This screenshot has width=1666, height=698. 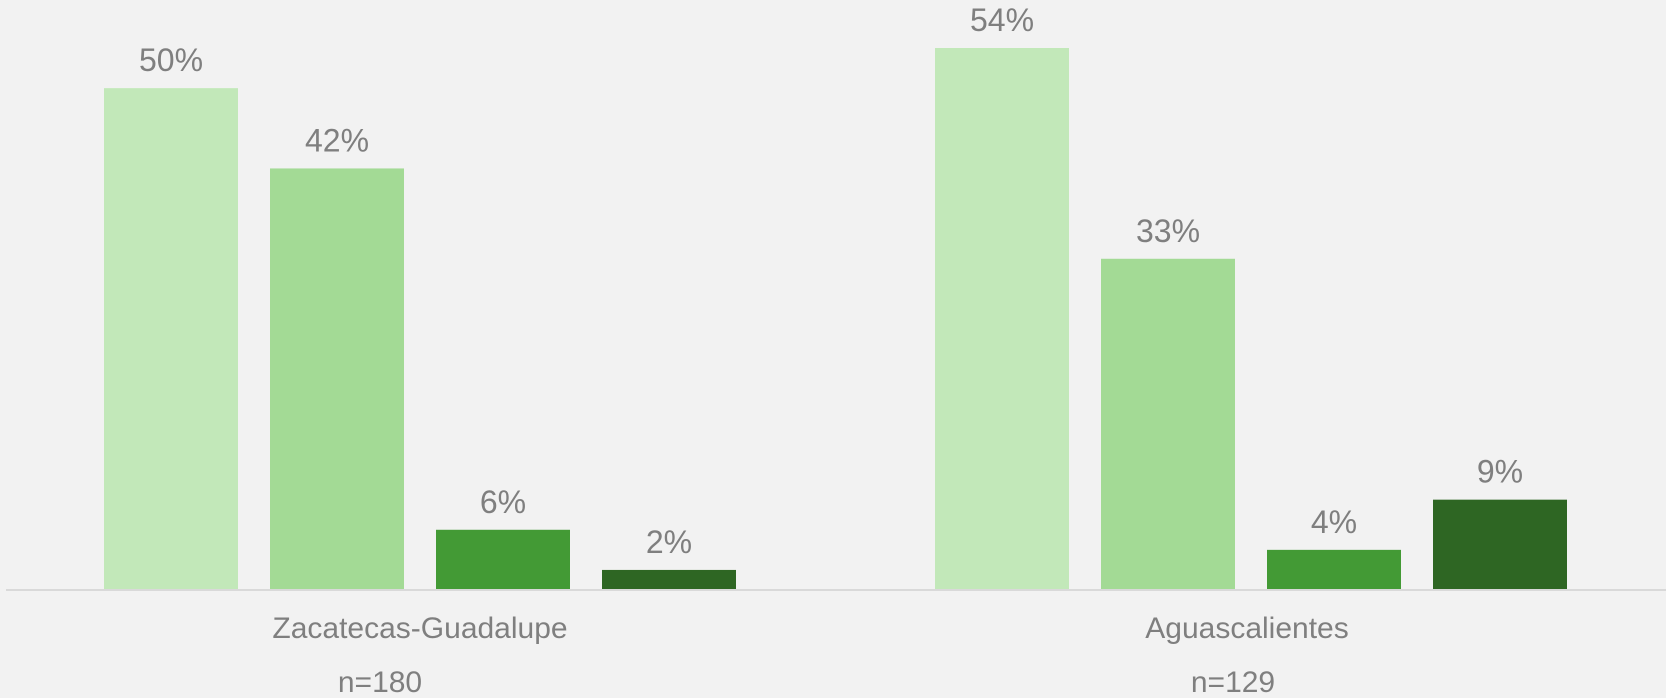 What do you see at coordinates (1233, 682) in the screenshot?
I see `category-sublabel-aguascalientes: n=129` at bounding box center [1233, 682].